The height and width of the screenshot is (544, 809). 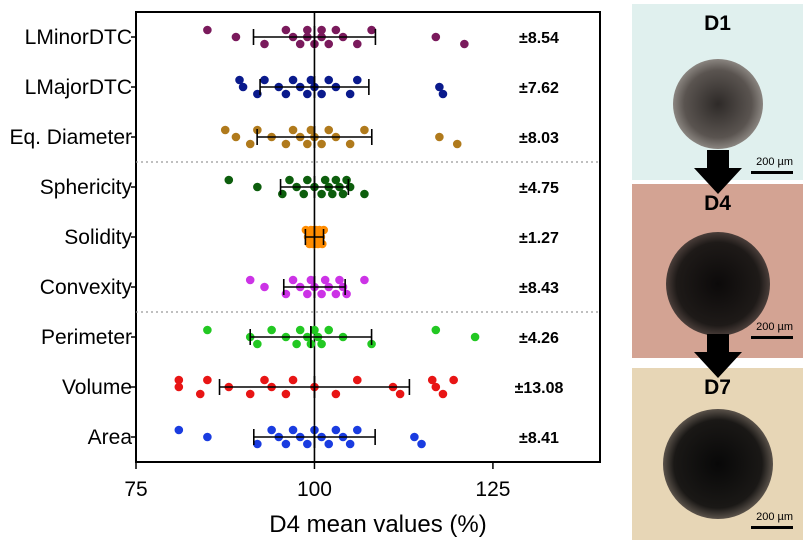 I want to click on scale-bar-d7, so click(x=772, y=527).